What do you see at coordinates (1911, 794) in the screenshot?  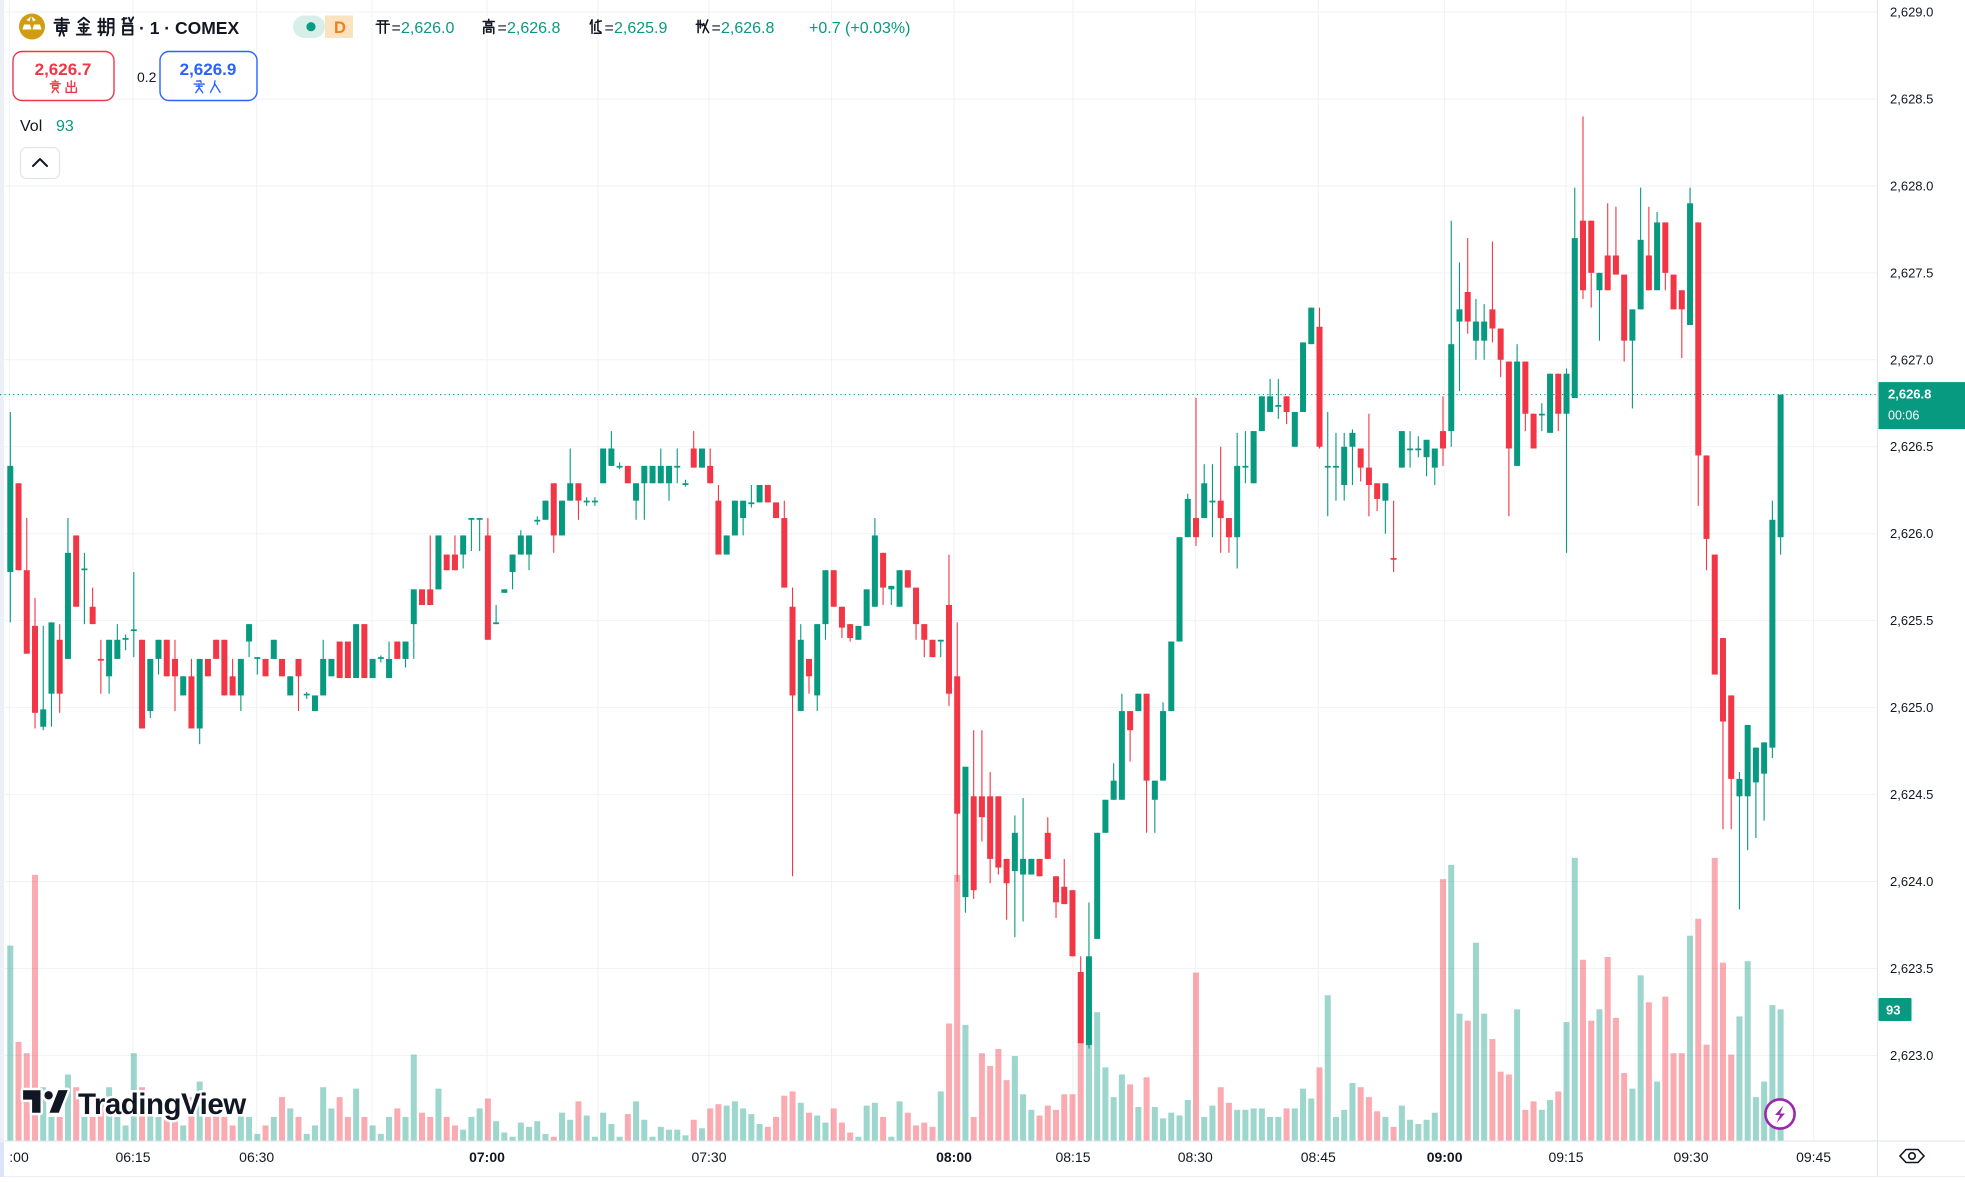 I see `svg-text: 2,624.5` at bounding box center [1911, 794].